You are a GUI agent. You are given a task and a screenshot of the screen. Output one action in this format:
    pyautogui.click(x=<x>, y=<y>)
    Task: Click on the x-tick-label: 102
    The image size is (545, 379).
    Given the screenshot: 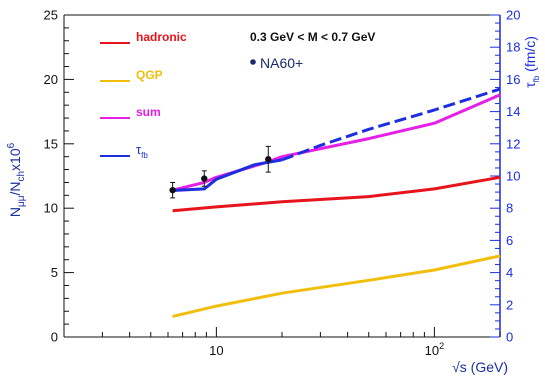 What is the action you would take?
    pyautogui.click(x=434, y=349)
    